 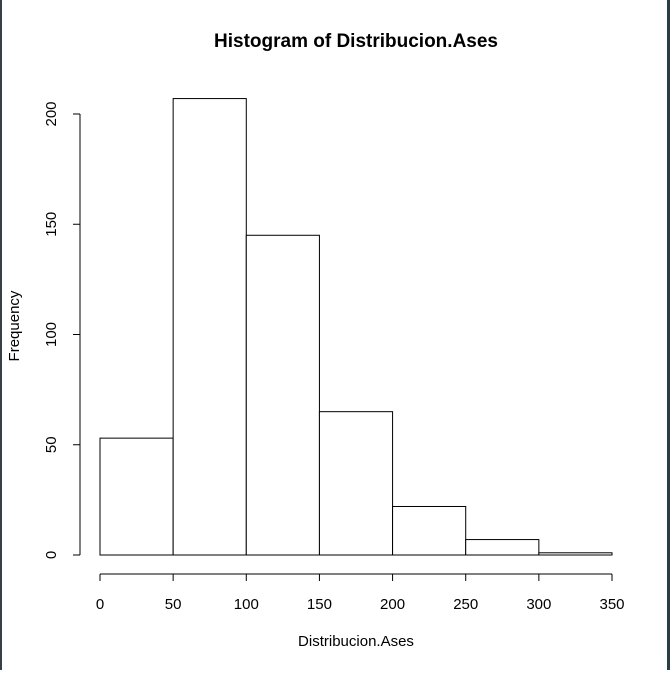 I want to click on y-tick-label-1: 50, so click(x=51, y=444).